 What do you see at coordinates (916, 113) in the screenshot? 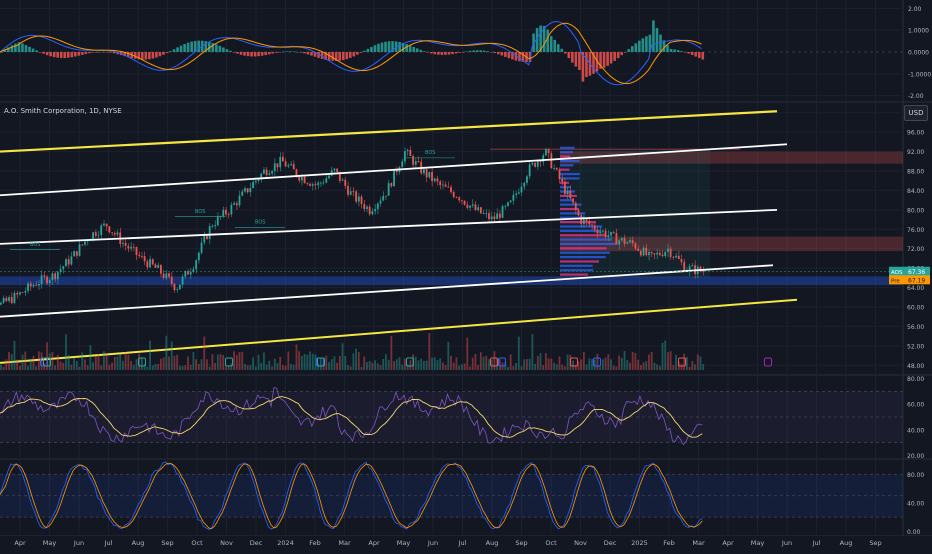
I see `currency-button: USD` at bounding box center [916, 113].